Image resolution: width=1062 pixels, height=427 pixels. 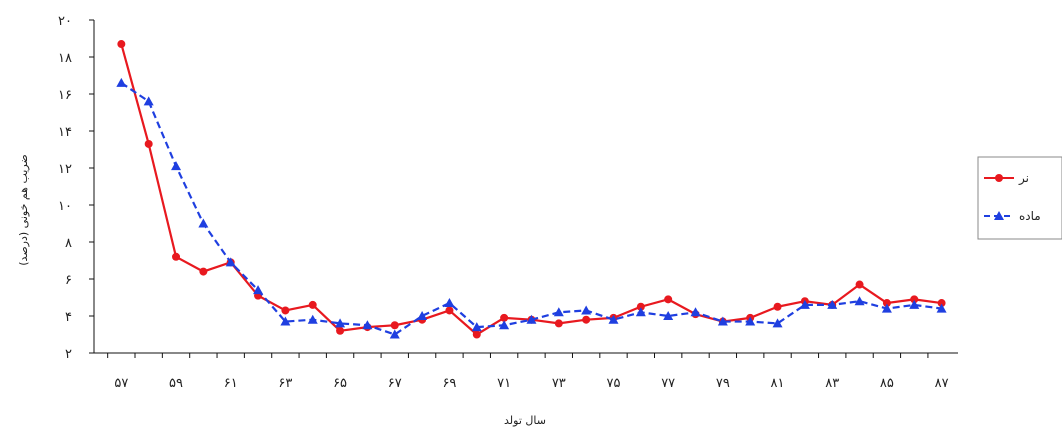 I want to click on y-tick-label: ۸, so click(x=68, y=243).